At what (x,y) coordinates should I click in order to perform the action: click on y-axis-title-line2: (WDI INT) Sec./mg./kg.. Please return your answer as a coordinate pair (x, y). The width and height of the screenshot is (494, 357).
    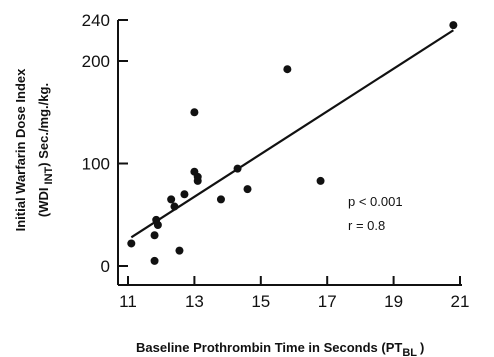
    Looking at the image, I should click on (45, 150).